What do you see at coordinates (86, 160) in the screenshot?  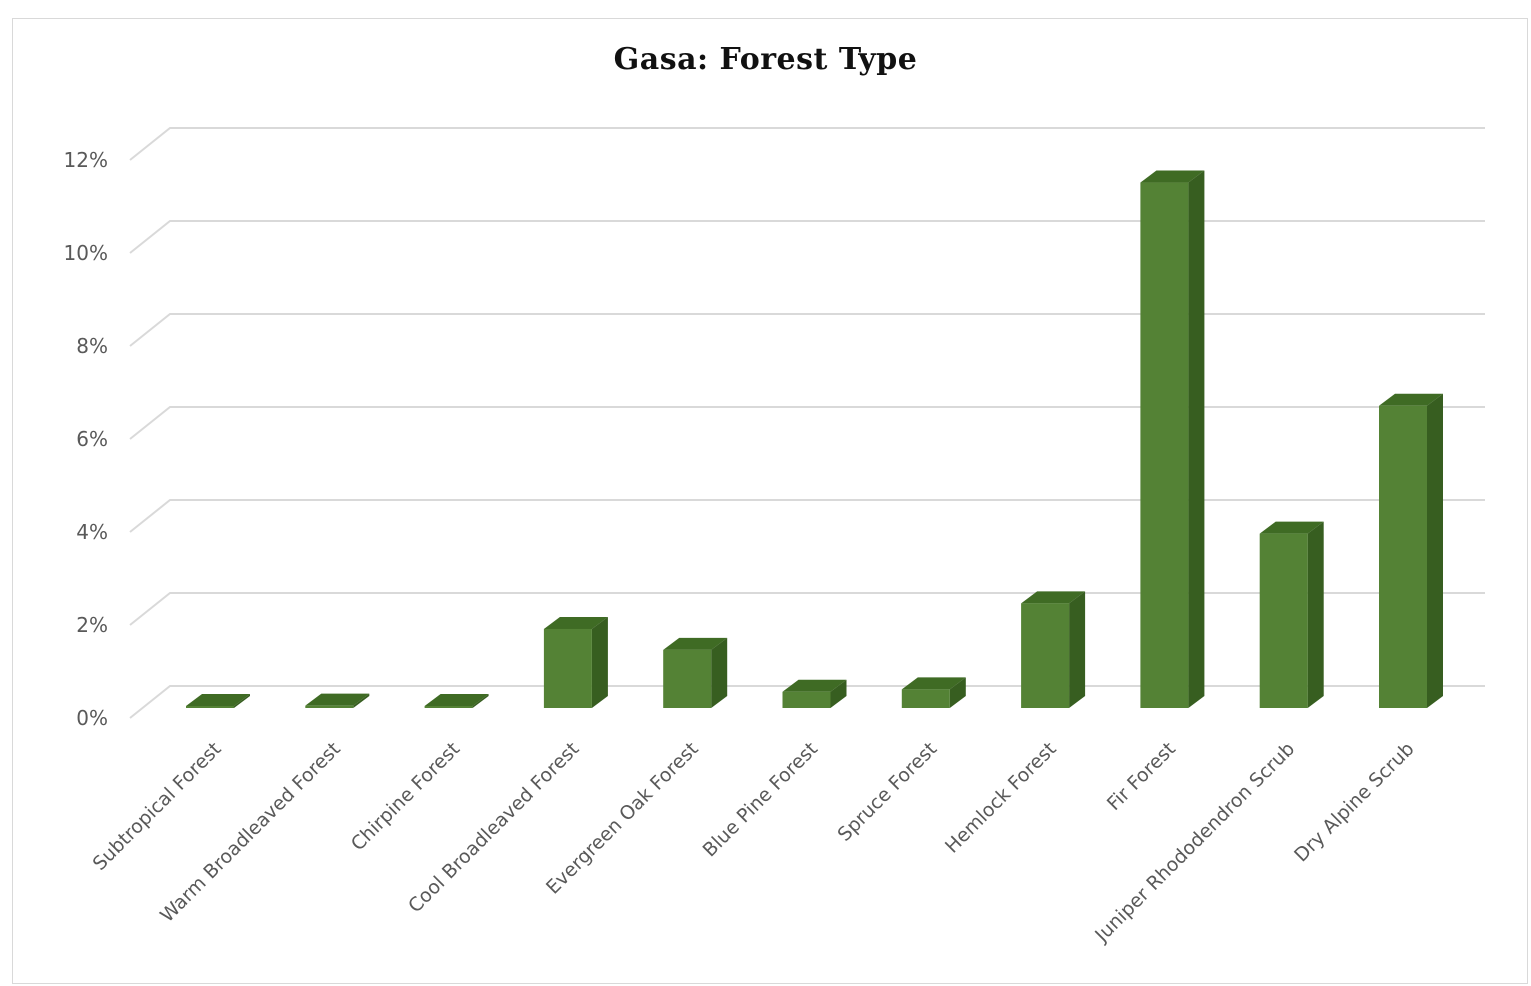 I see `y-tick-label: 12%` at bounding box center [86, 160].